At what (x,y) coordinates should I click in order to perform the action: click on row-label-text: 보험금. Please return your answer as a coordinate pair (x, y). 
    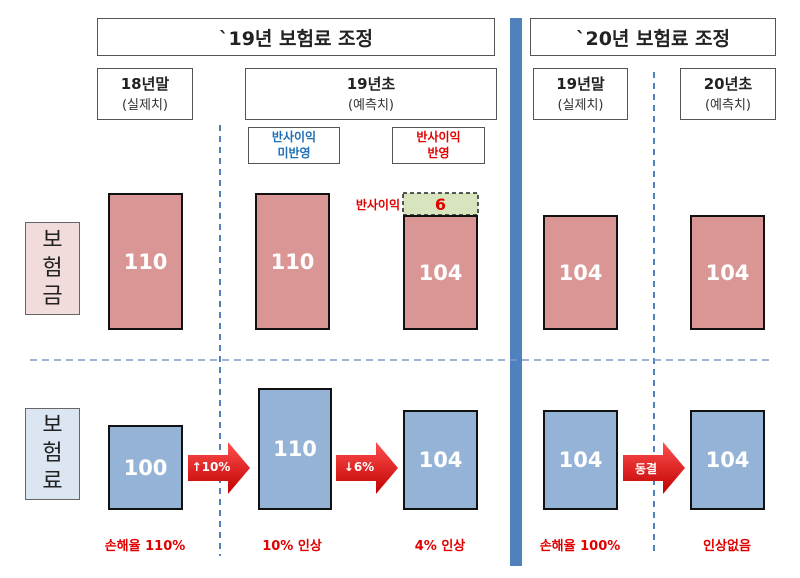
    Looking at the image, I should click on (52, 268).